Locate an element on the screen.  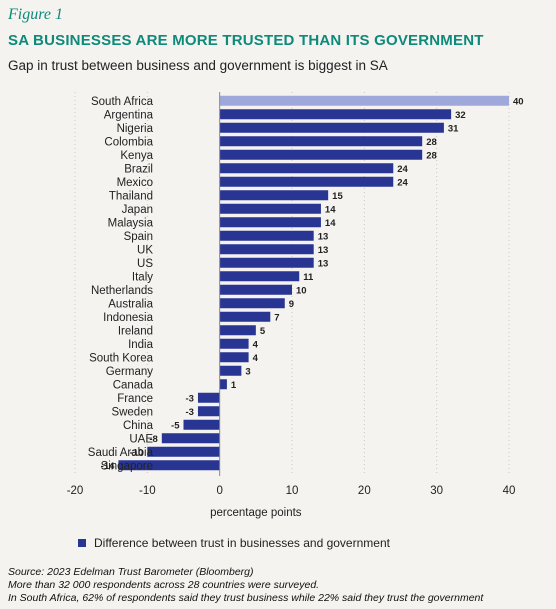
value-label: 32 is located at coordinates (460, 115).